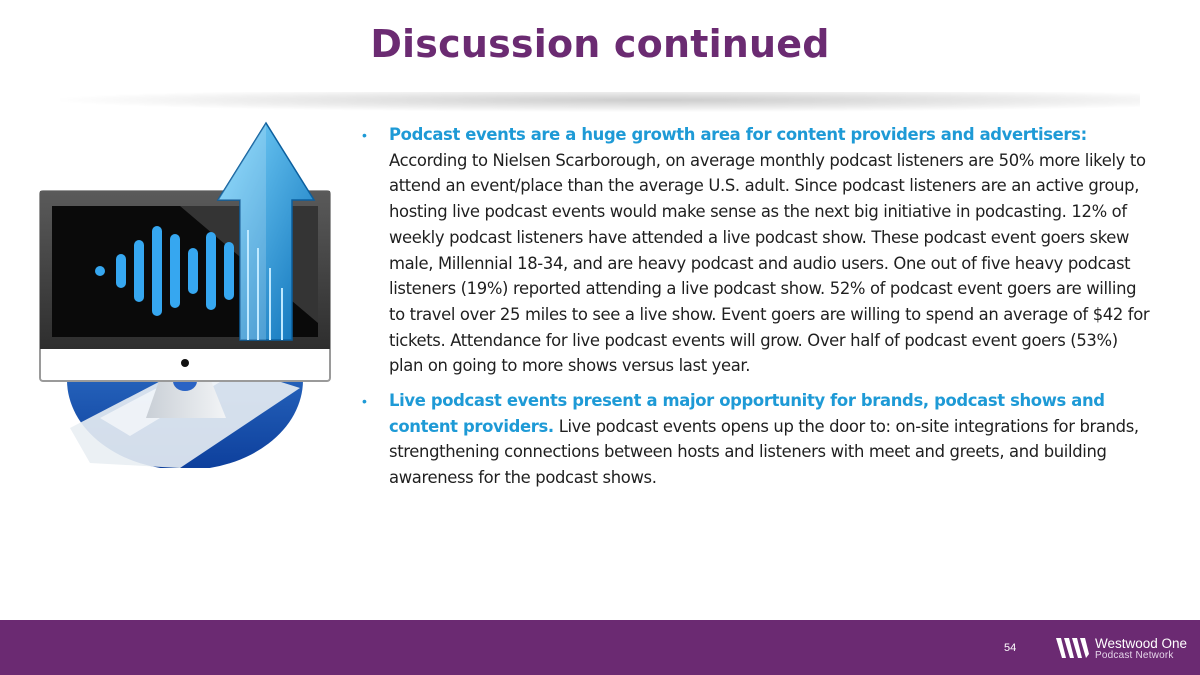 The image size is (1200, 675). I want to click on slide-title: Discussion continued, so click(600, 44).